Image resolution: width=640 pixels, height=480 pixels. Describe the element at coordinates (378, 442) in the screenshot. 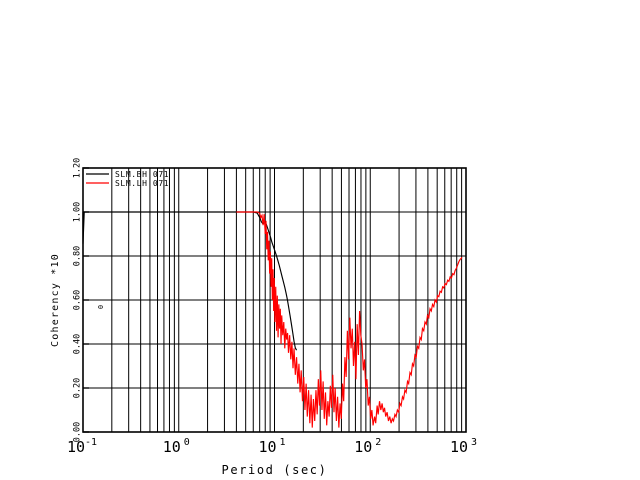

I see `x-tick-label-exponent: 2` at that location.